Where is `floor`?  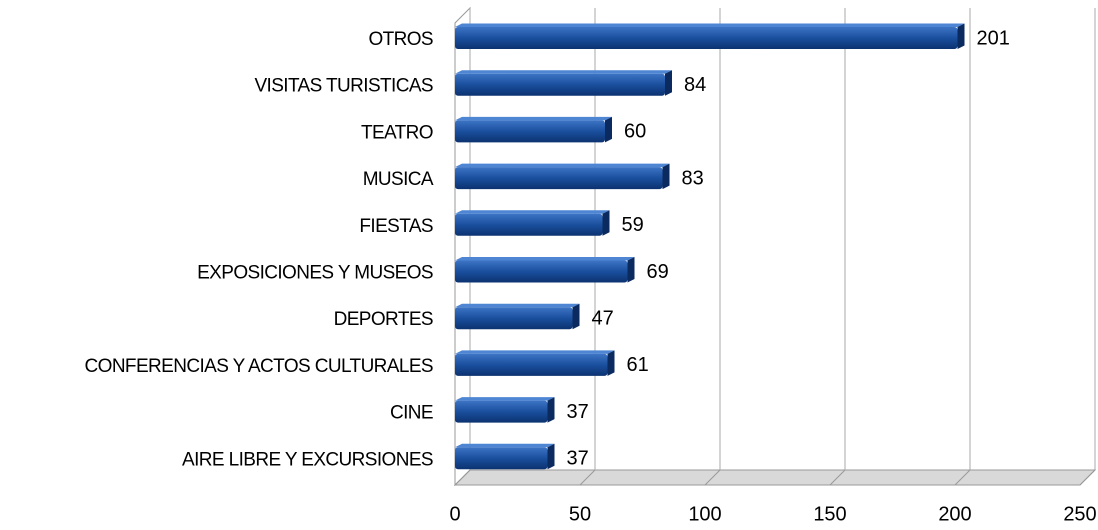 floor is located at coordinates (775, 477).